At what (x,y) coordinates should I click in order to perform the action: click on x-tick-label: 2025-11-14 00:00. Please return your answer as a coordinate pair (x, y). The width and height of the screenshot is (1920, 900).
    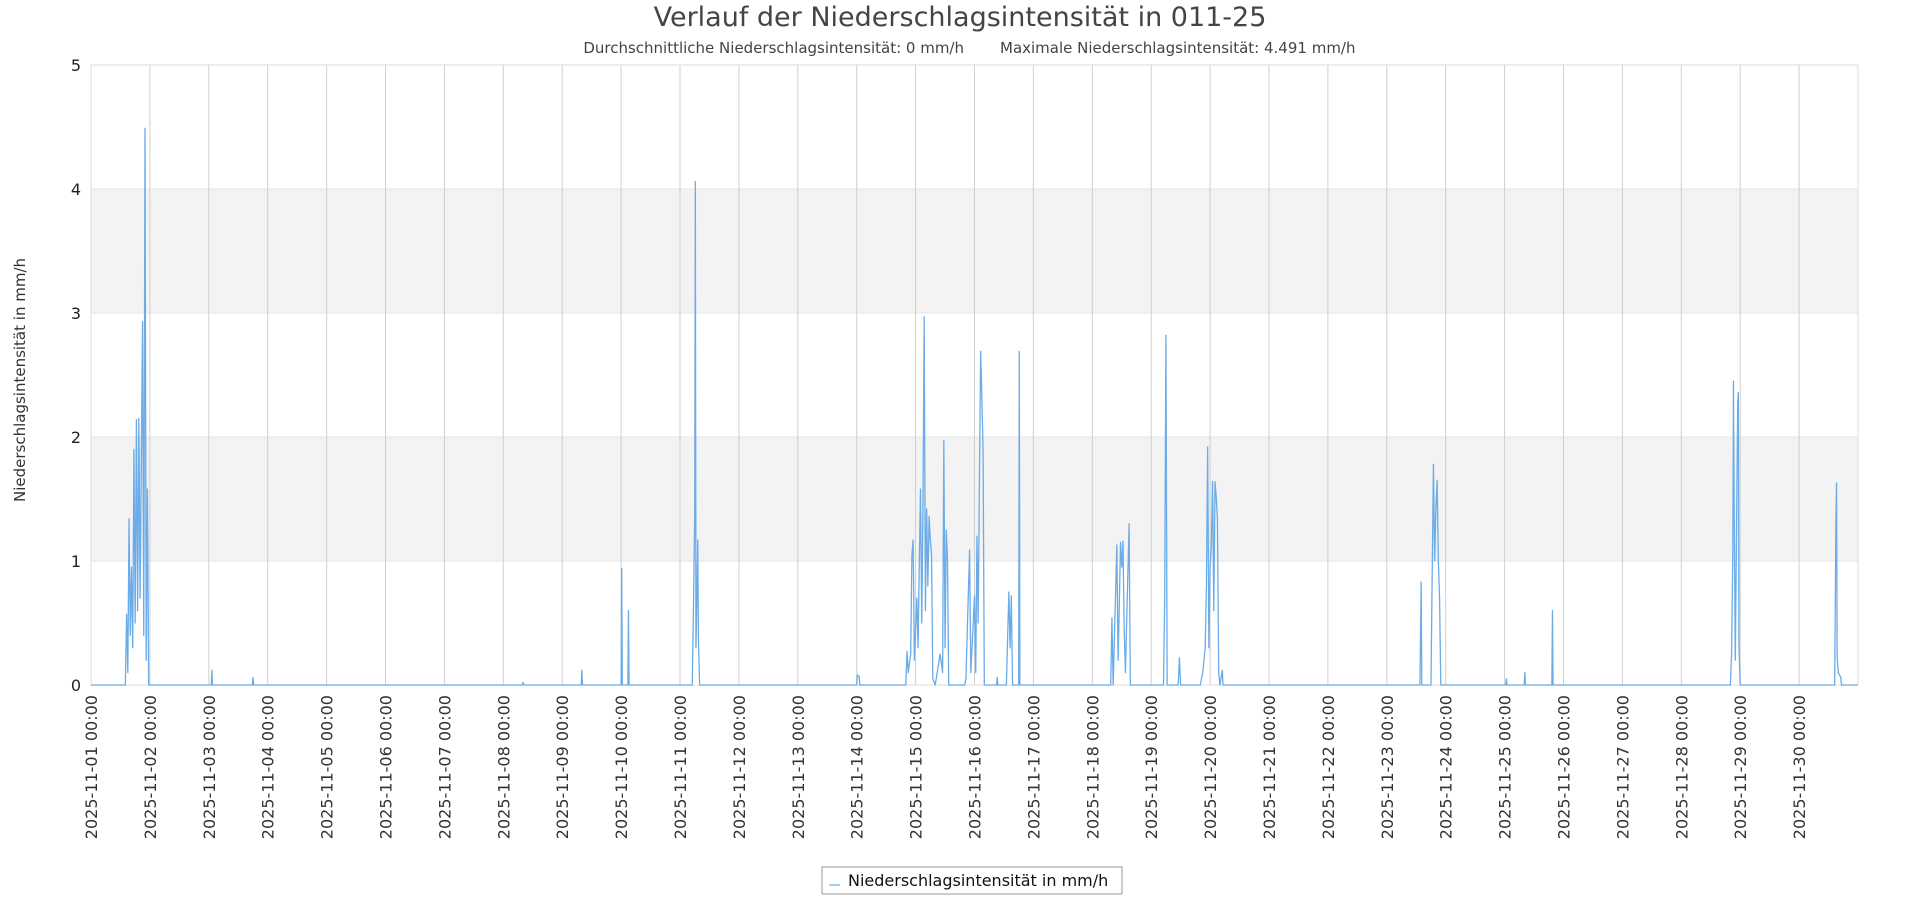
    Looking at the image, I should click on (857, 767).